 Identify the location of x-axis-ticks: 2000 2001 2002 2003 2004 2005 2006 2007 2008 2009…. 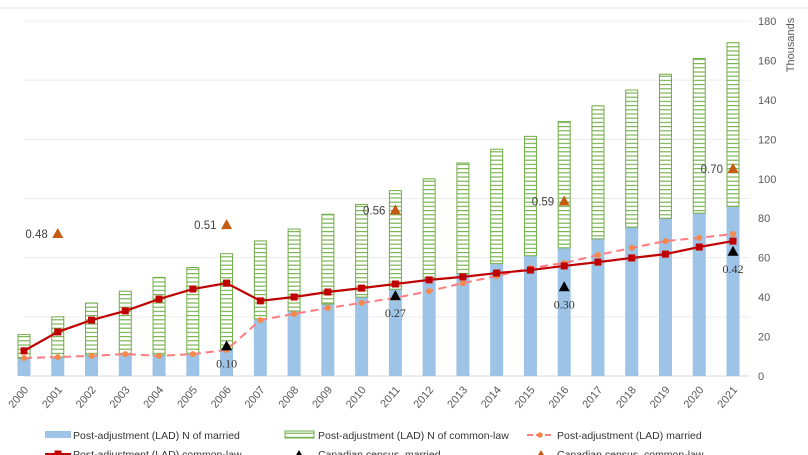
(373, 397).